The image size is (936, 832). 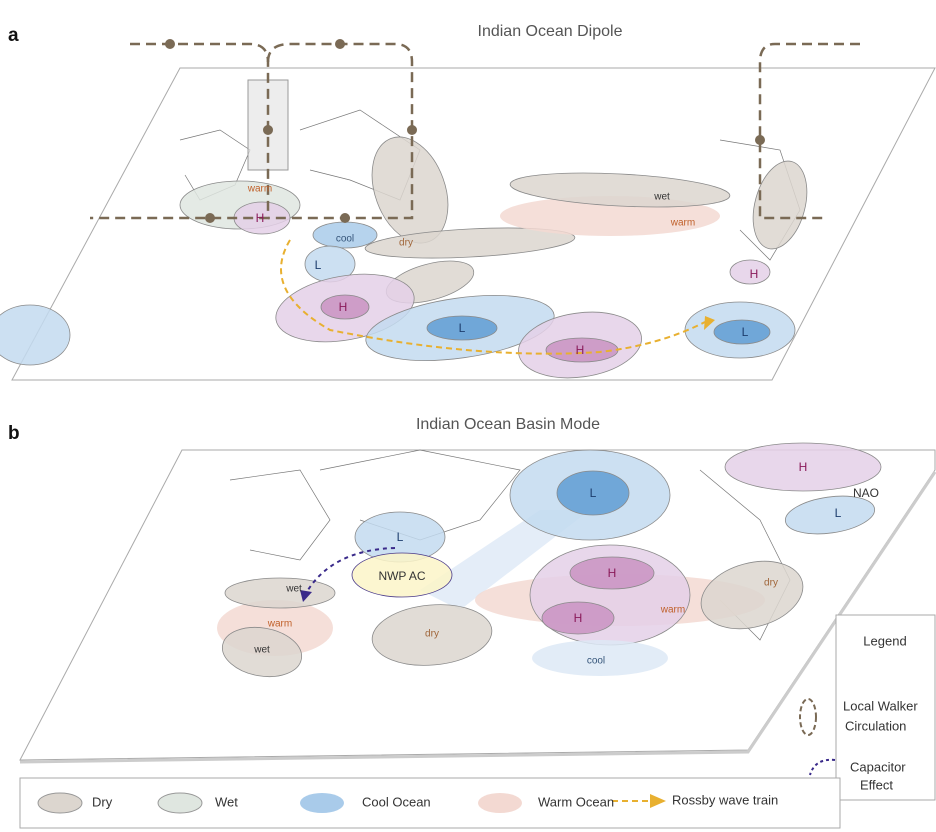 What do you see at coordinates (808, 717) in the screenshot?
I see `walker-icon` at bounding box center [808, 717].